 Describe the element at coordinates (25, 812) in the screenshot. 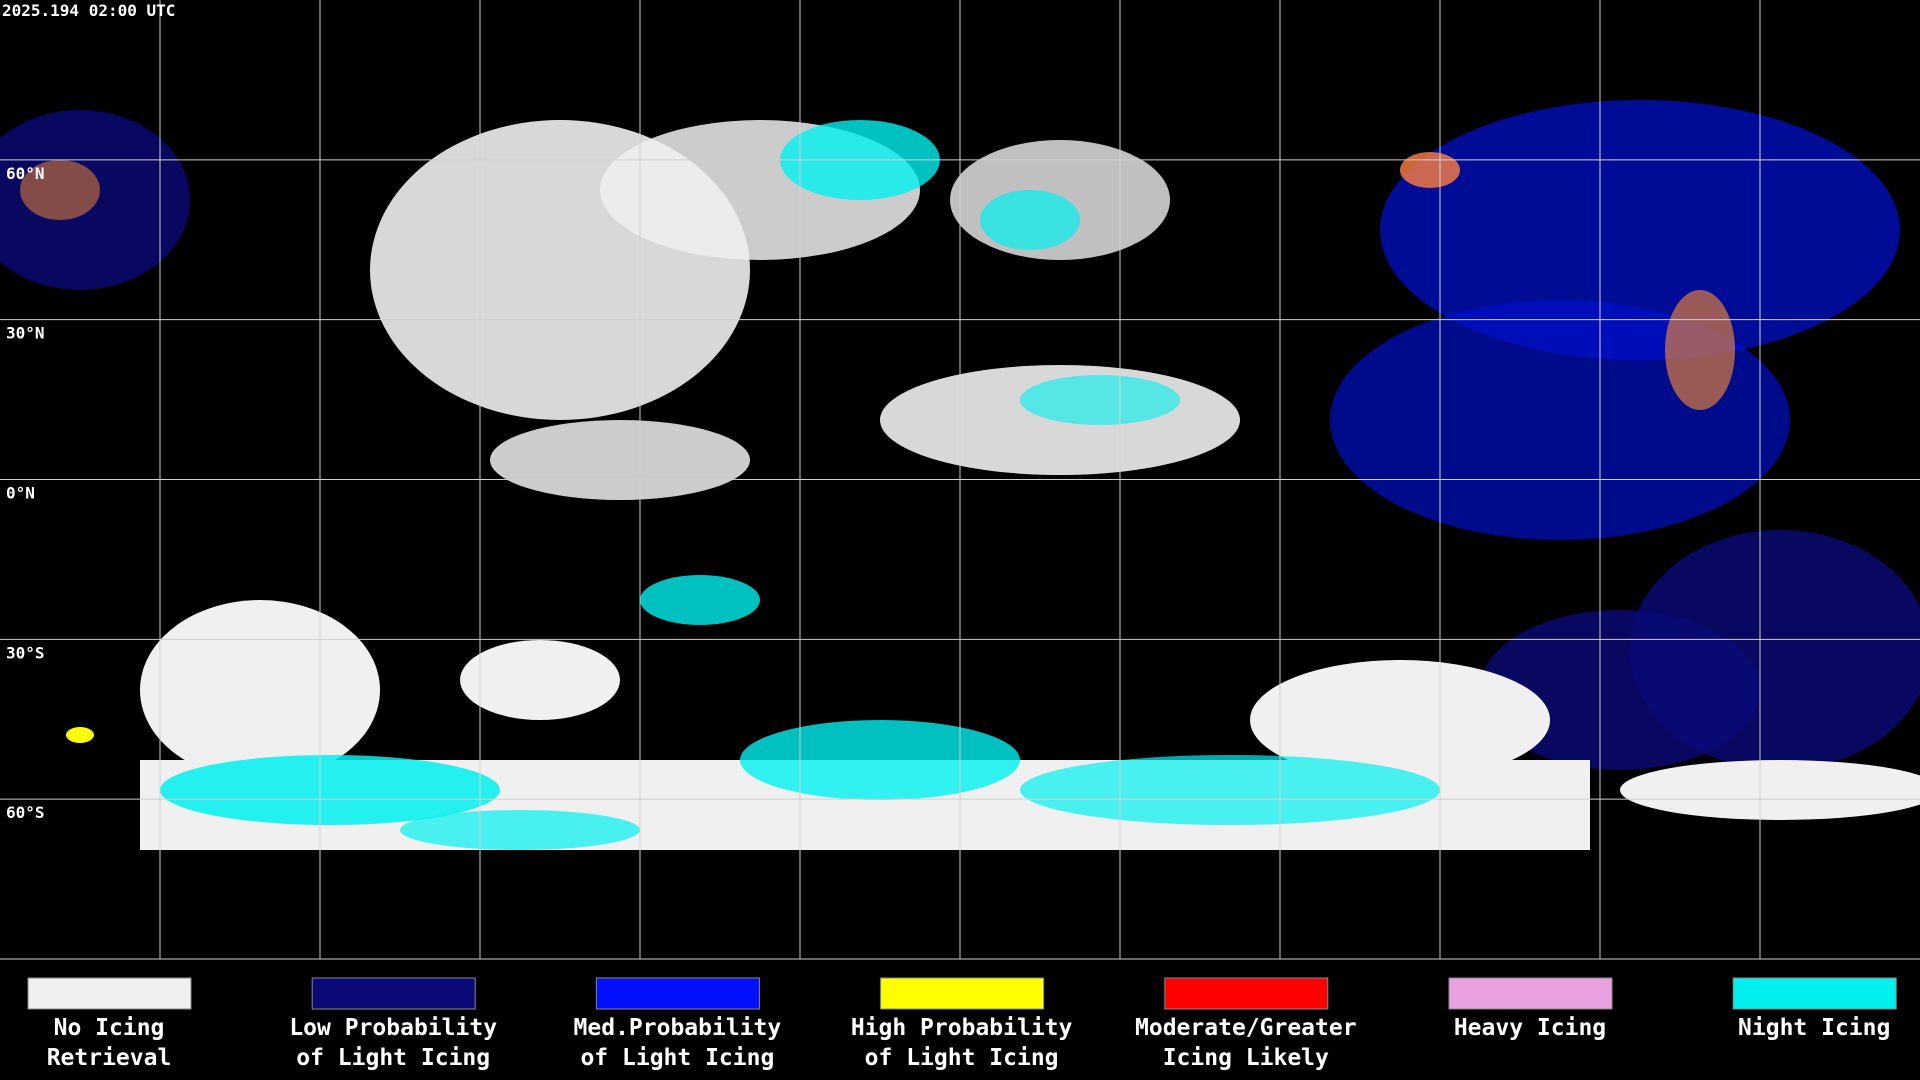

I see `latitude-label: 60°S` at that location.